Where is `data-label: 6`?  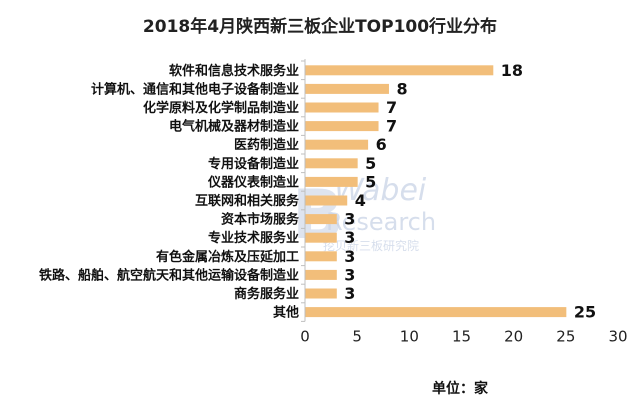 data-label: 6 is located at coordinates (381, 144).